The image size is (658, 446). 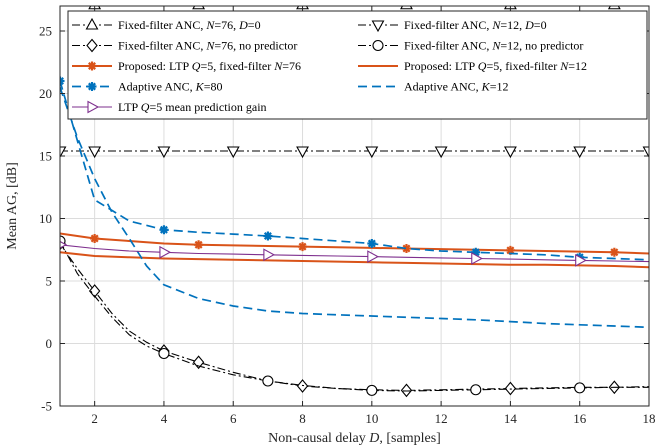 I want to click on y-tick-label: -5, so click(x=46, y=406).